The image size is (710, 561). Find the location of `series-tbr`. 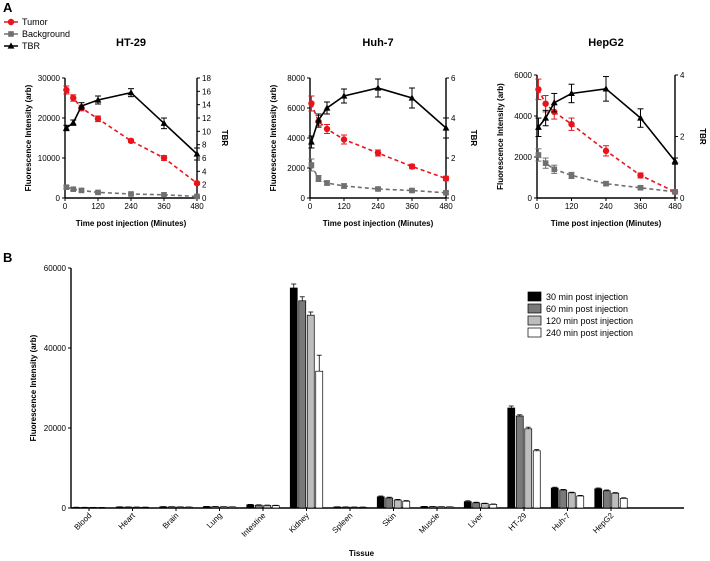

series-tbr is located at coordinates (607, 120).